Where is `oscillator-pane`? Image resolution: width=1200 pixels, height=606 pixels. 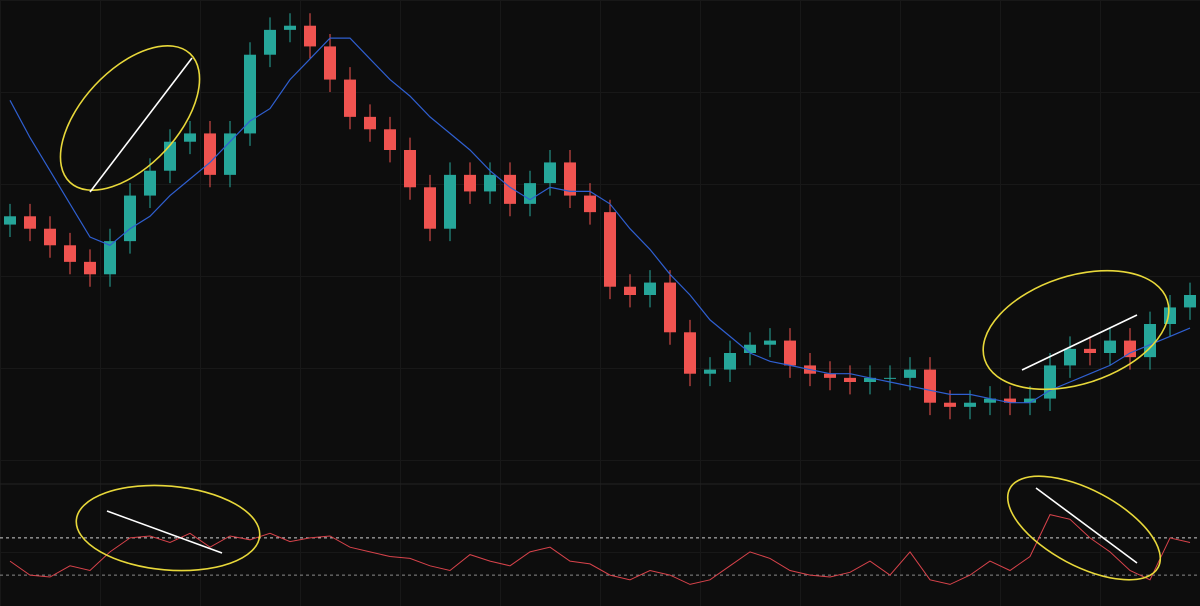 oscillator-pane is located at coordinates (600, 549).